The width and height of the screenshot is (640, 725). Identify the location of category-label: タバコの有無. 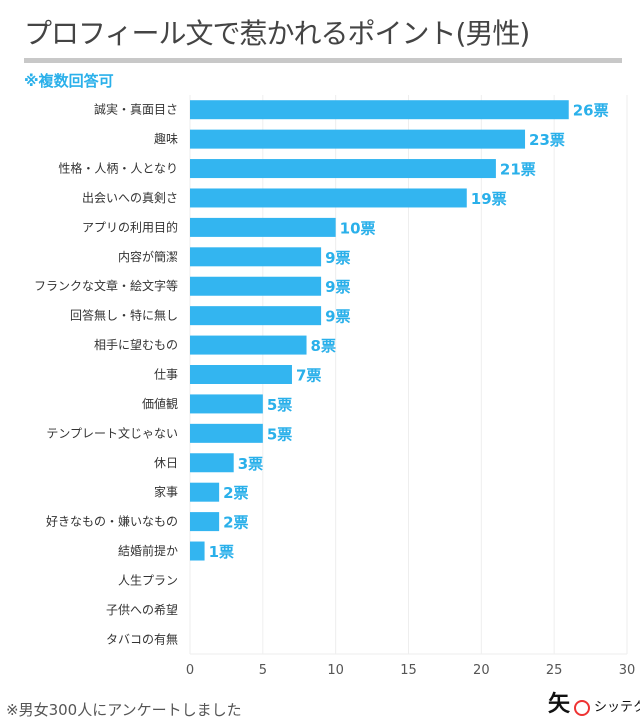
(142, 638).